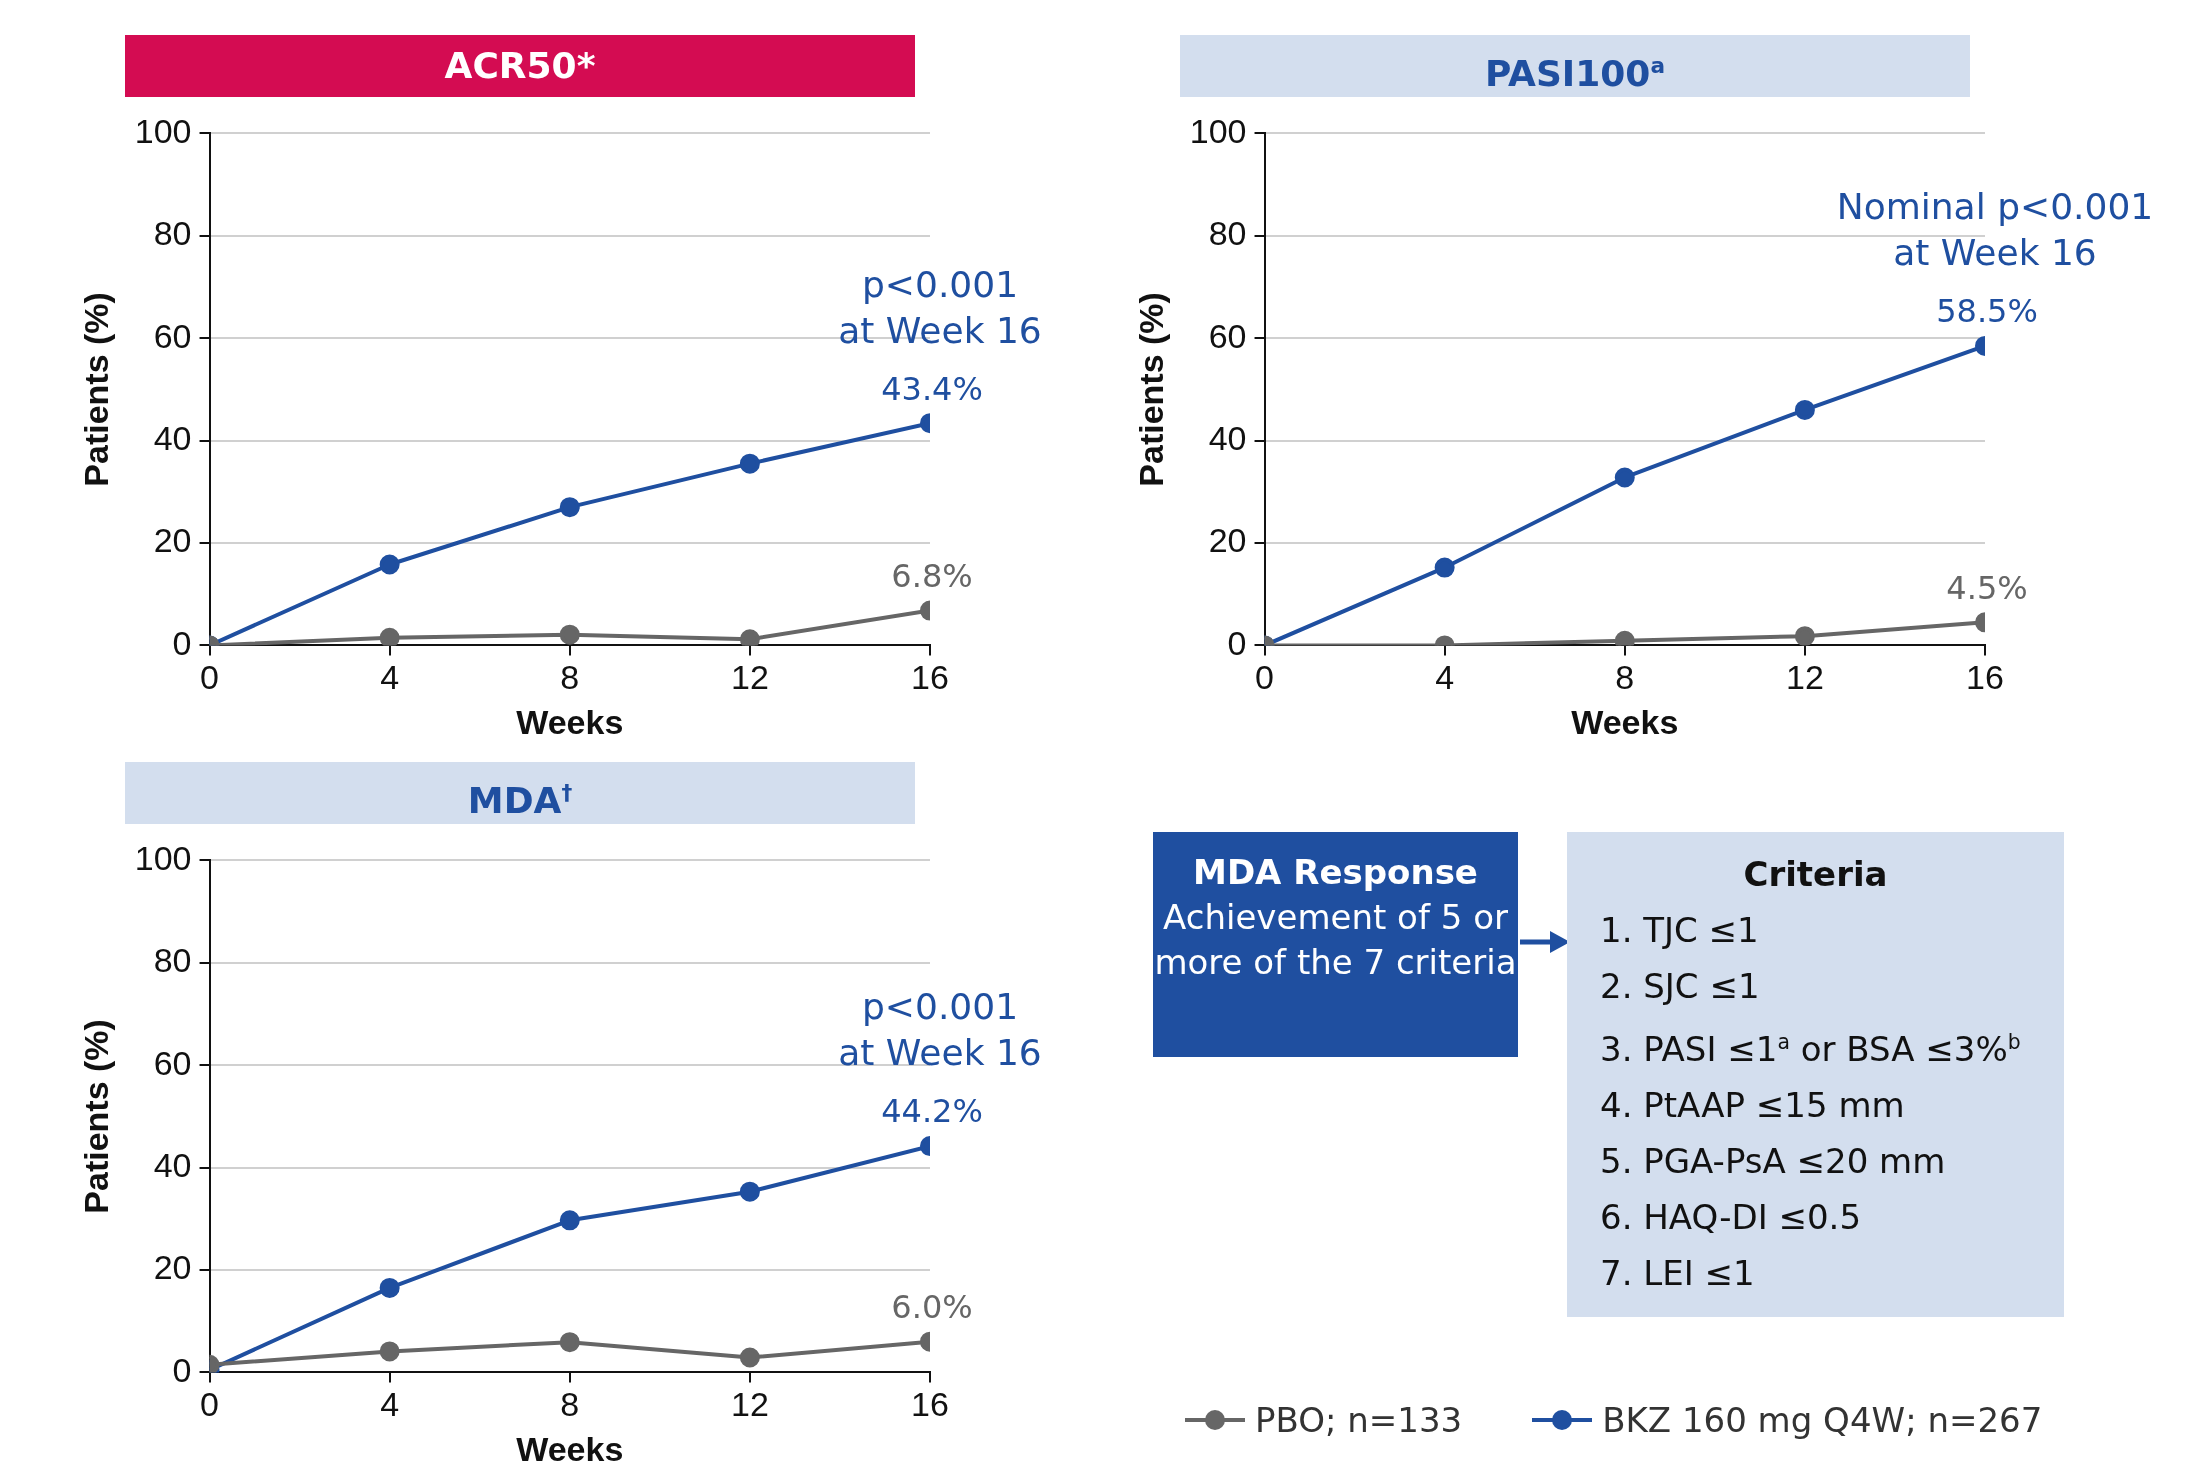  What do you see at coordinates (1680, 930) in the screenshot?
I see `text: 1. TJC ≤1` at bounding box center [1680, 930].